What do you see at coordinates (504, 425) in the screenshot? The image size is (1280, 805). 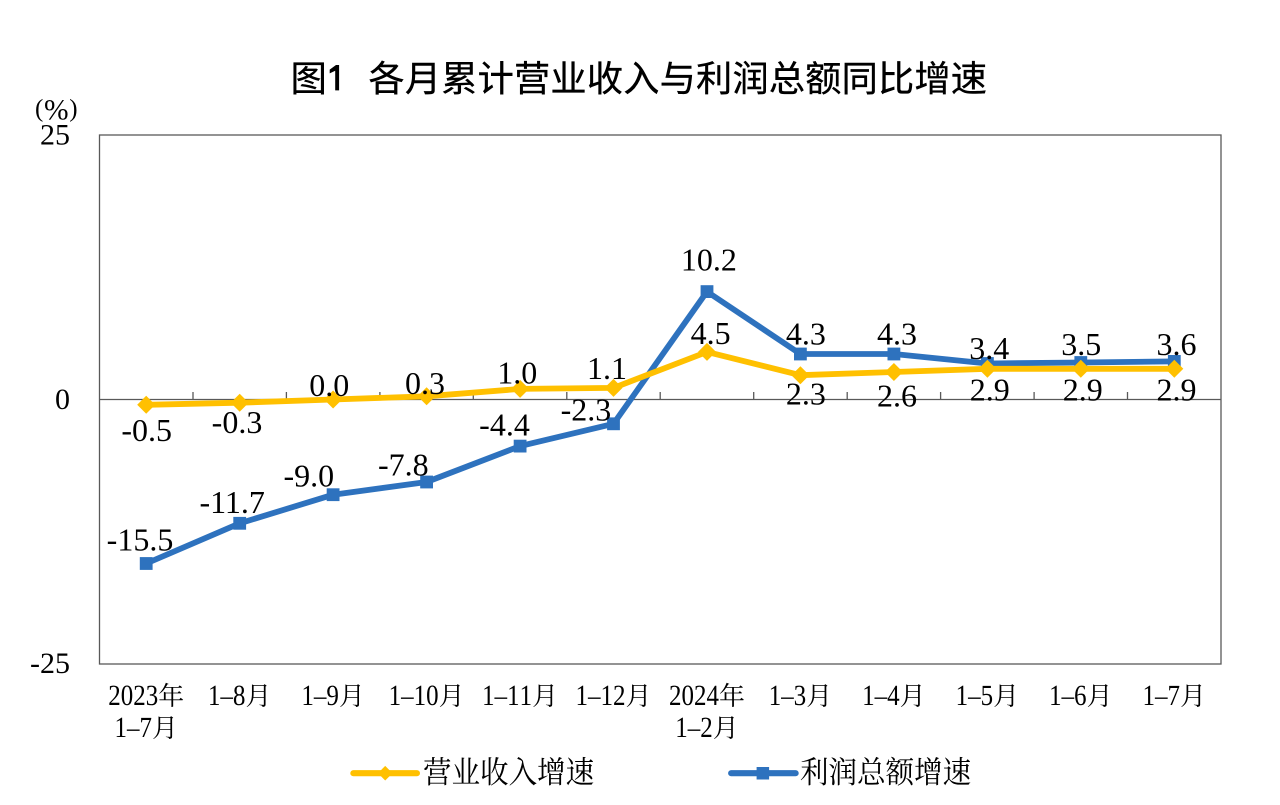 I see `svg-text: -4.4` at bounding box center [504, 425].